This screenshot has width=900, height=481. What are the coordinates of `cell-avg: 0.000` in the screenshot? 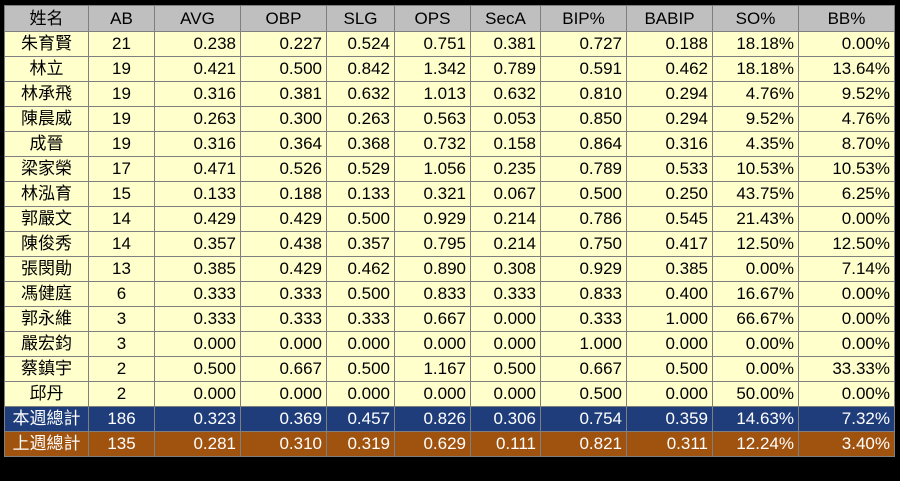 It's located at (197, 394).